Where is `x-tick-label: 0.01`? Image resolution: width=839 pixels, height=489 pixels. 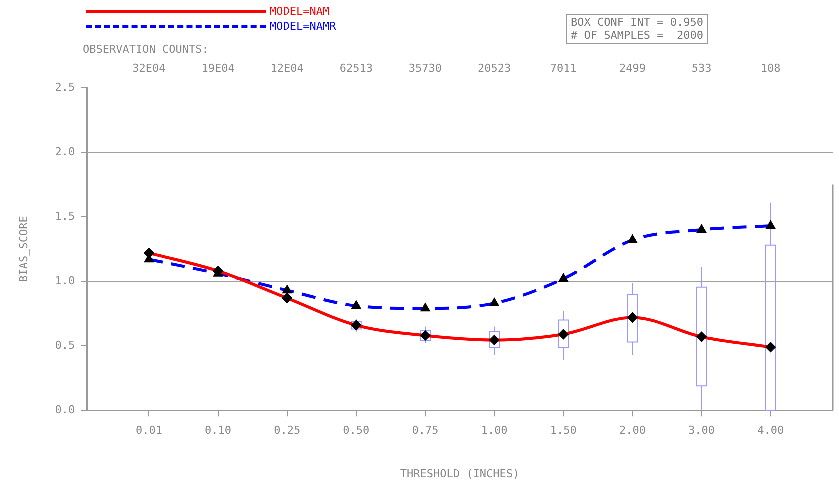
x-tick-label: 0.01 is located at coordinates (149, 431).